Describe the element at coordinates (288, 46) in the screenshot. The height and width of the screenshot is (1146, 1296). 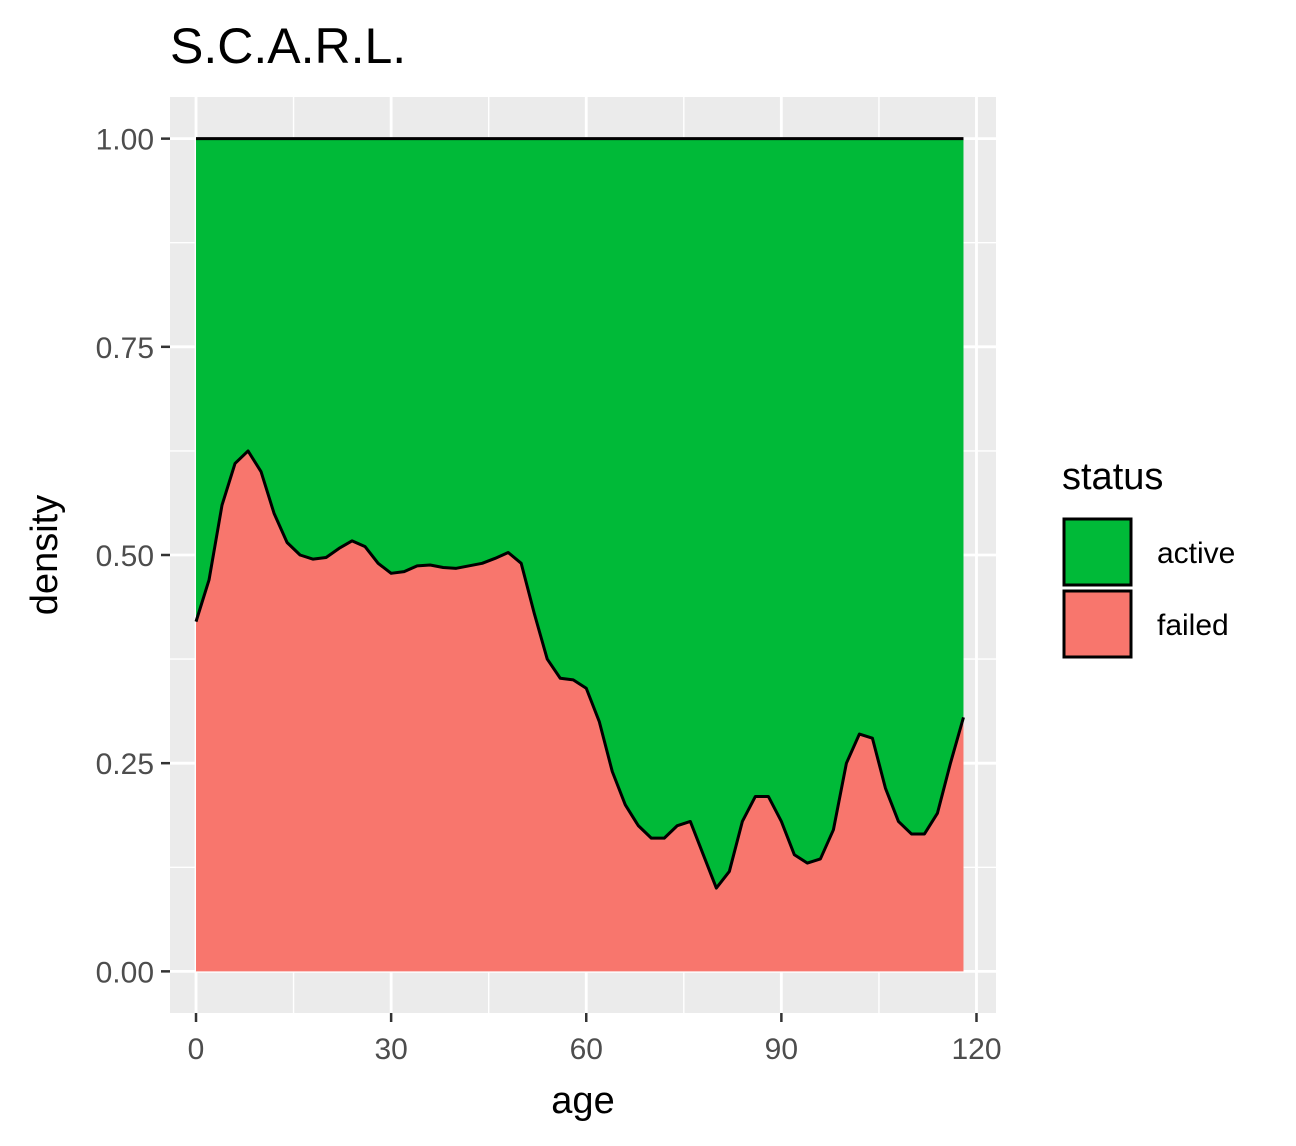
I see `chart-title: S.C.A.R.L.` at that location.